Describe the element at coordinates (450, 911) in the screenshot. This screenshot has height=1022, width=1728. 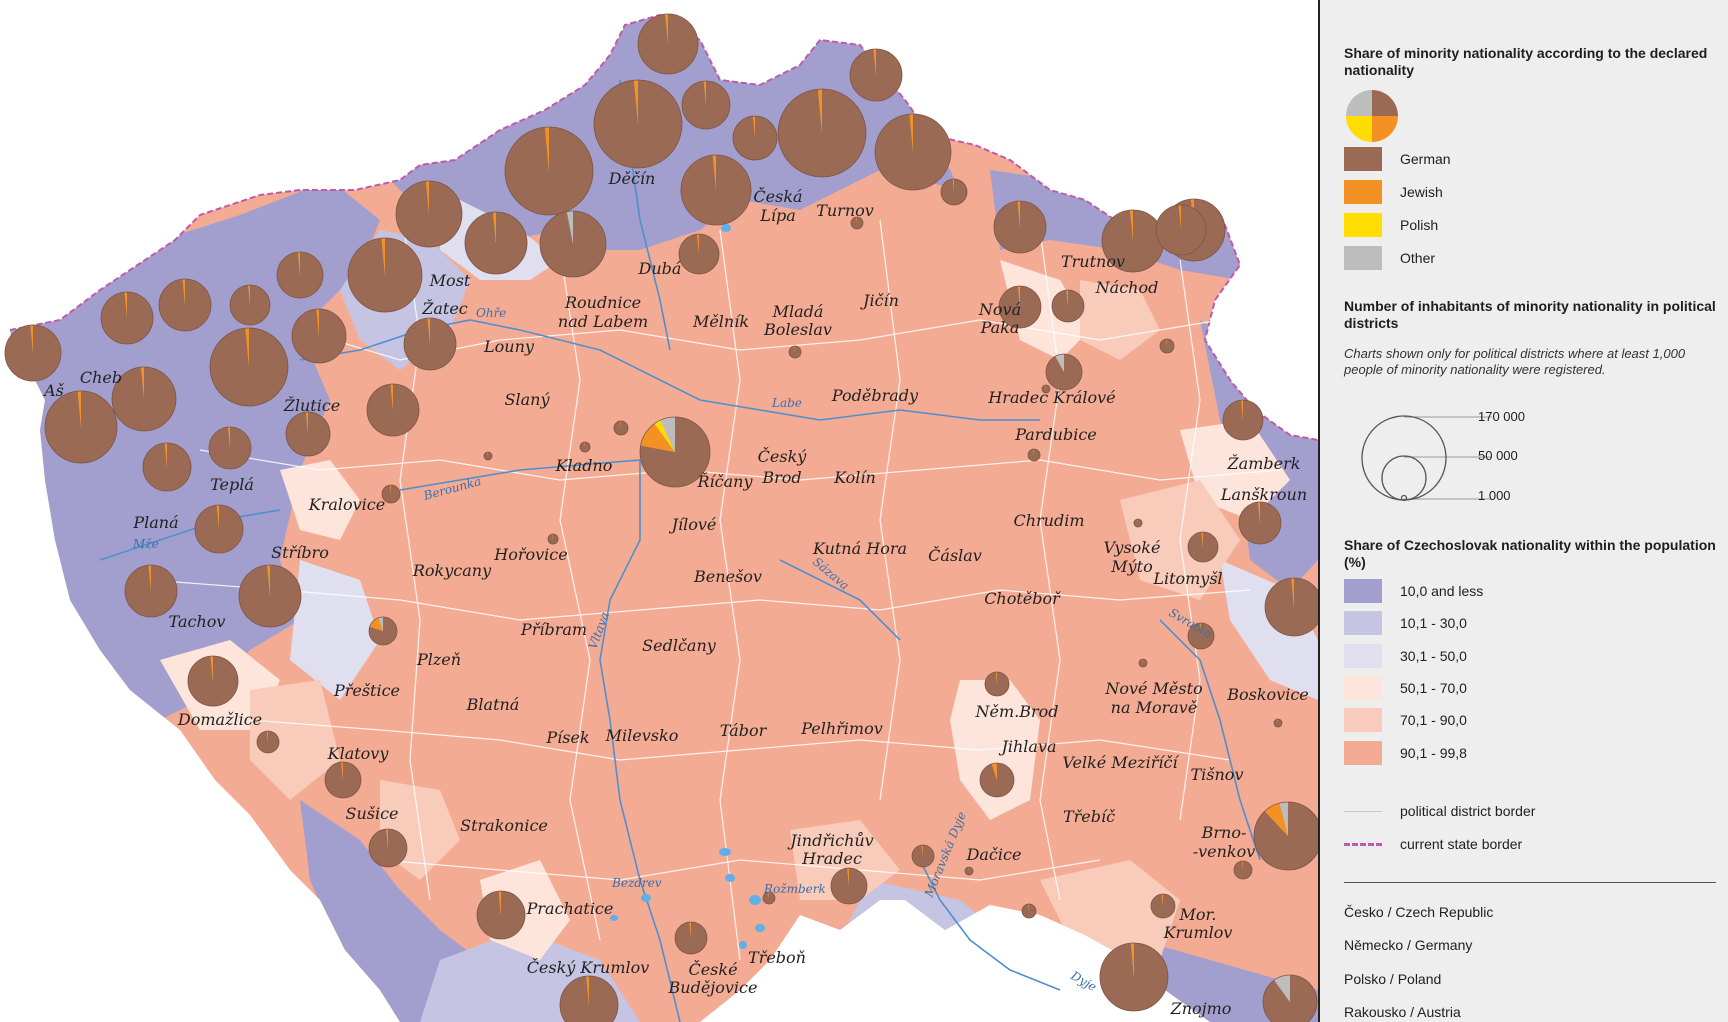
I see `region-southwest` at that location.